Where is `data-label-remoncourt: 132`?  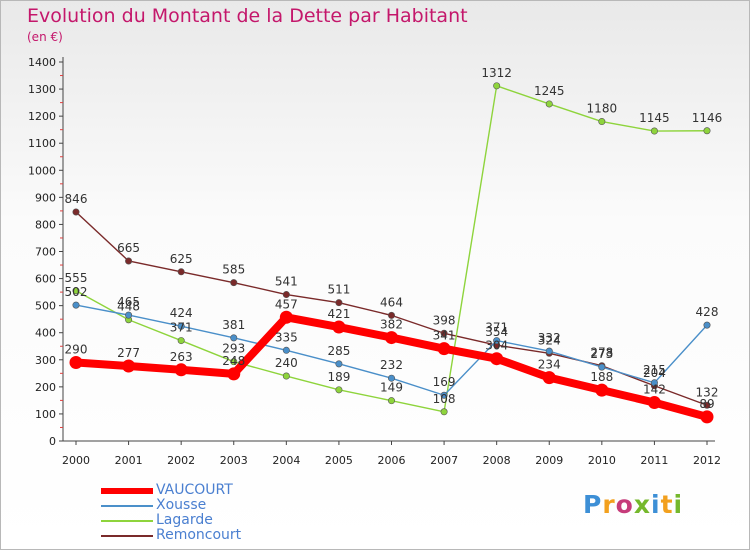 data-label-remoncourt: 132 is located at coordinates (707, 392).